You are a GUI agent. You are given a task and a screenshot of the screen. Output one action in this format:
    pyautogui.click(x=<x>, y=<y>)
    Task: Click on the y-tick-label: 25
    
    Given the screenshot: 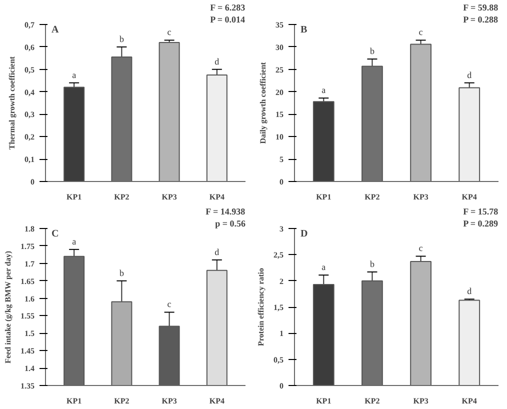 What is the action you would take?
    pyautogui.click(x=280, y=69)
    